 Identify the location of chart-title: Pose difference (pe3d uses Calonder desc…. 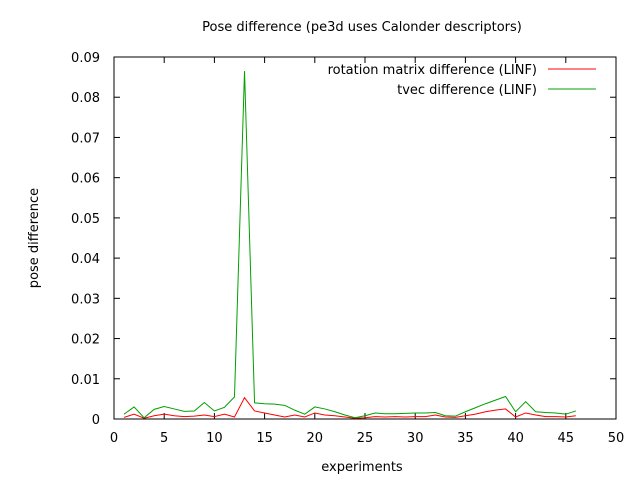
(362, 27).